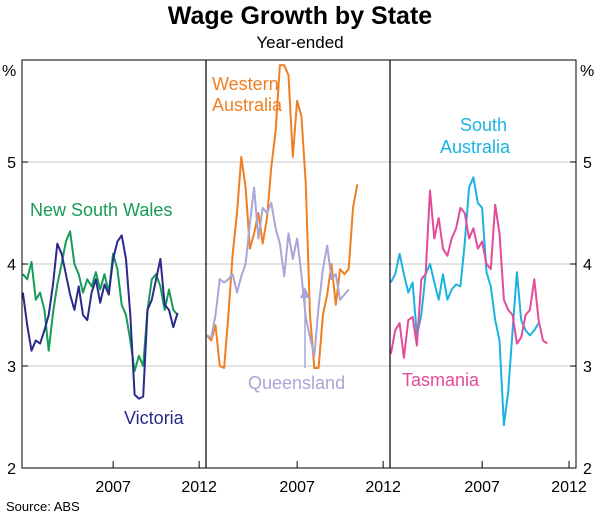  I want to click on chart-subtitle: Year-ended, so click(300, 42).